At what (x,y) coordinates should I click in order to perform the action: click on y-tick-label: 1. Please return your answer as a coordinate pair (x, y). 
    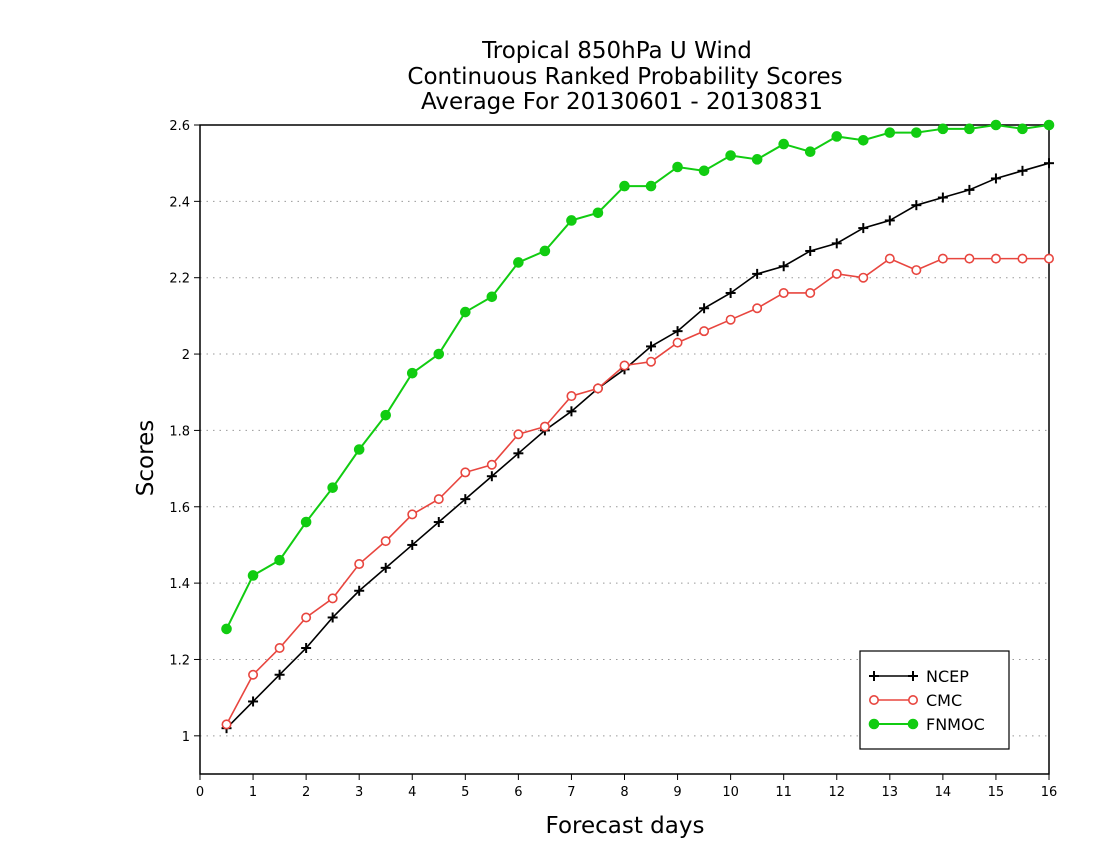
    Looking at the image, I should click on (186, 737).